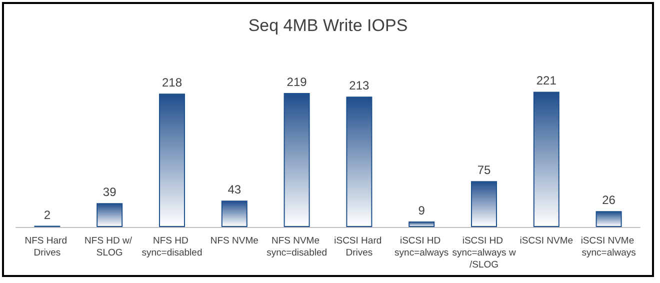 Image resolution: width=660 pixels, height=283 pixels. I want to click on data-label: 218, so click(172, 83).